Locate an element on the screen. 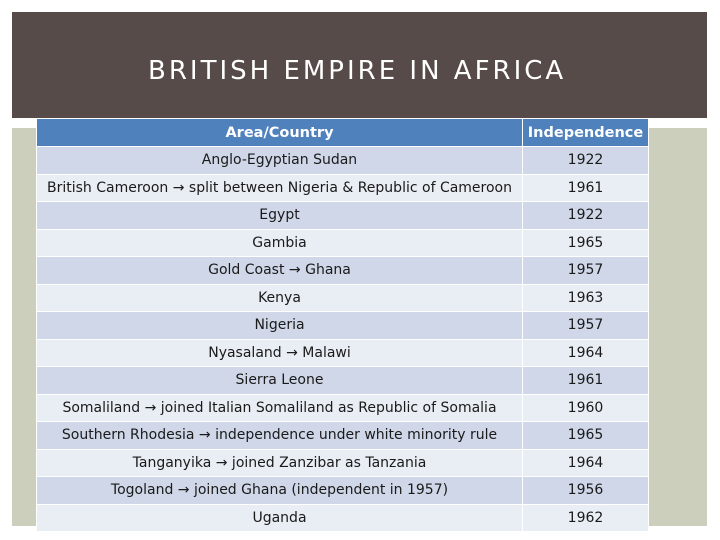  independence-year-cell: 1962 is located at coordinates (585, 517).